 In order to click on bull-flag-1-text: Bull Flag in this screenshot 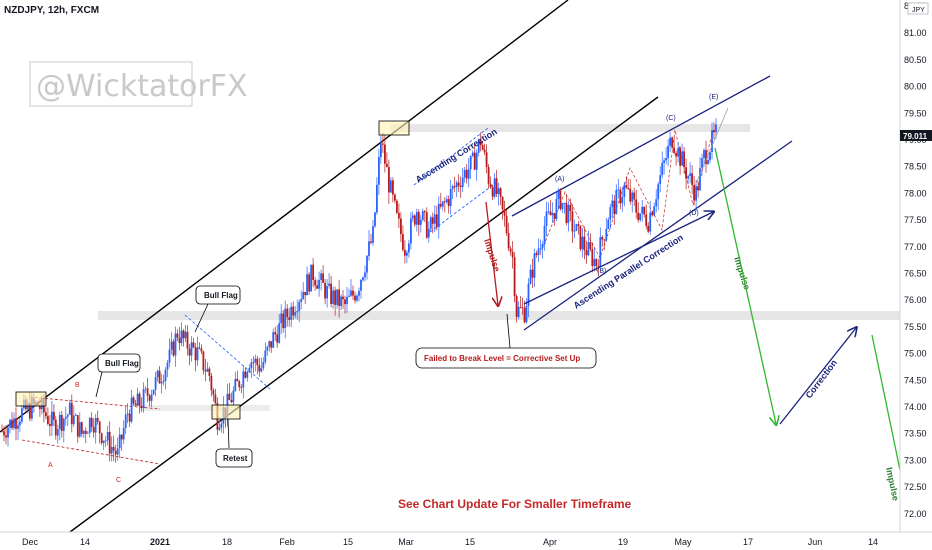, I will do `click(122, 363)`.